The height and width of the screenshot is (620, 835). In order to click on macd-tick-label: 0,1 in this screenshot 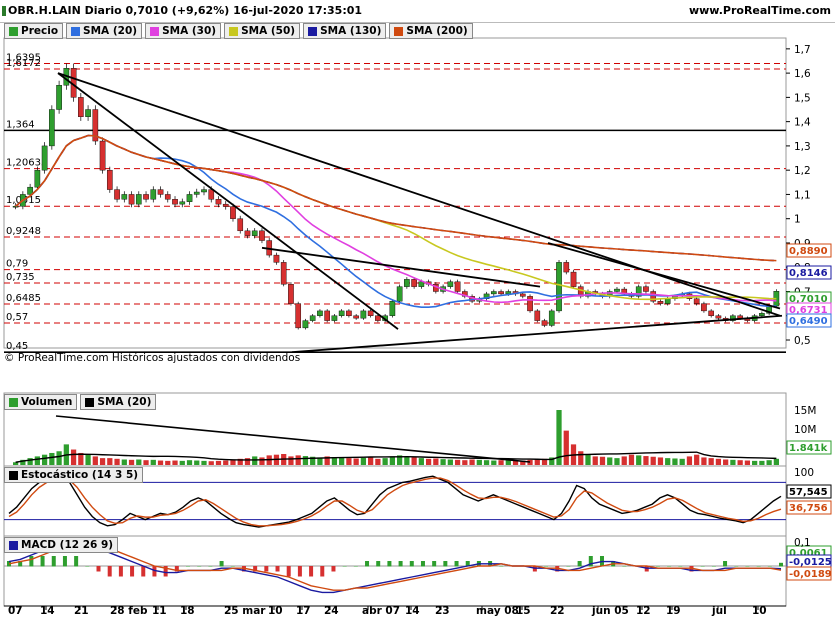, I will do `click(802, 543)`.